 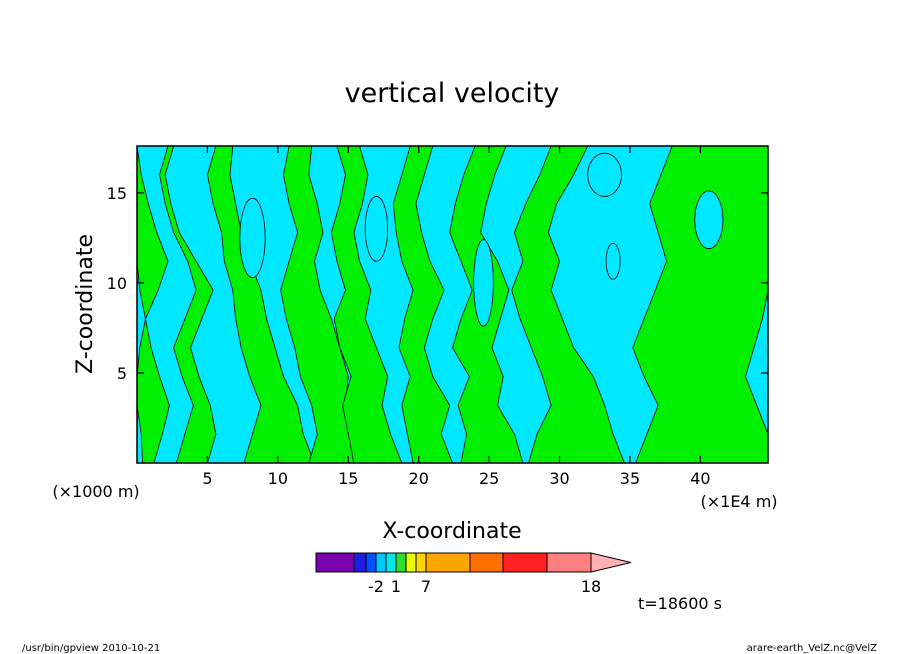 What do you see at coordinates (95, 491) in the screenshot?
I see `y-unit-label: (×1000 m)` at bounding box center [95, 491].